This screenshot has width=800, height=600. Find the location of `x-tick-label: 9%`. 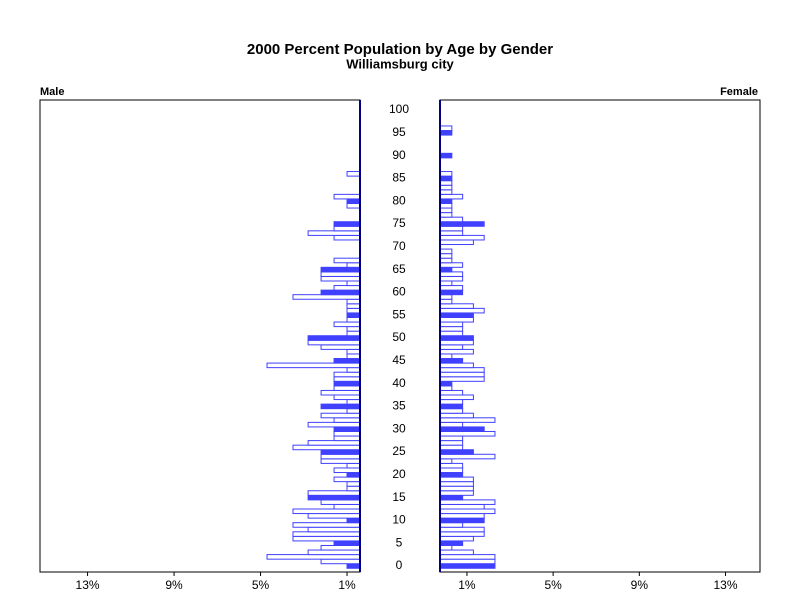

x-tick-label: 9% is located at coordinates (174, 585).